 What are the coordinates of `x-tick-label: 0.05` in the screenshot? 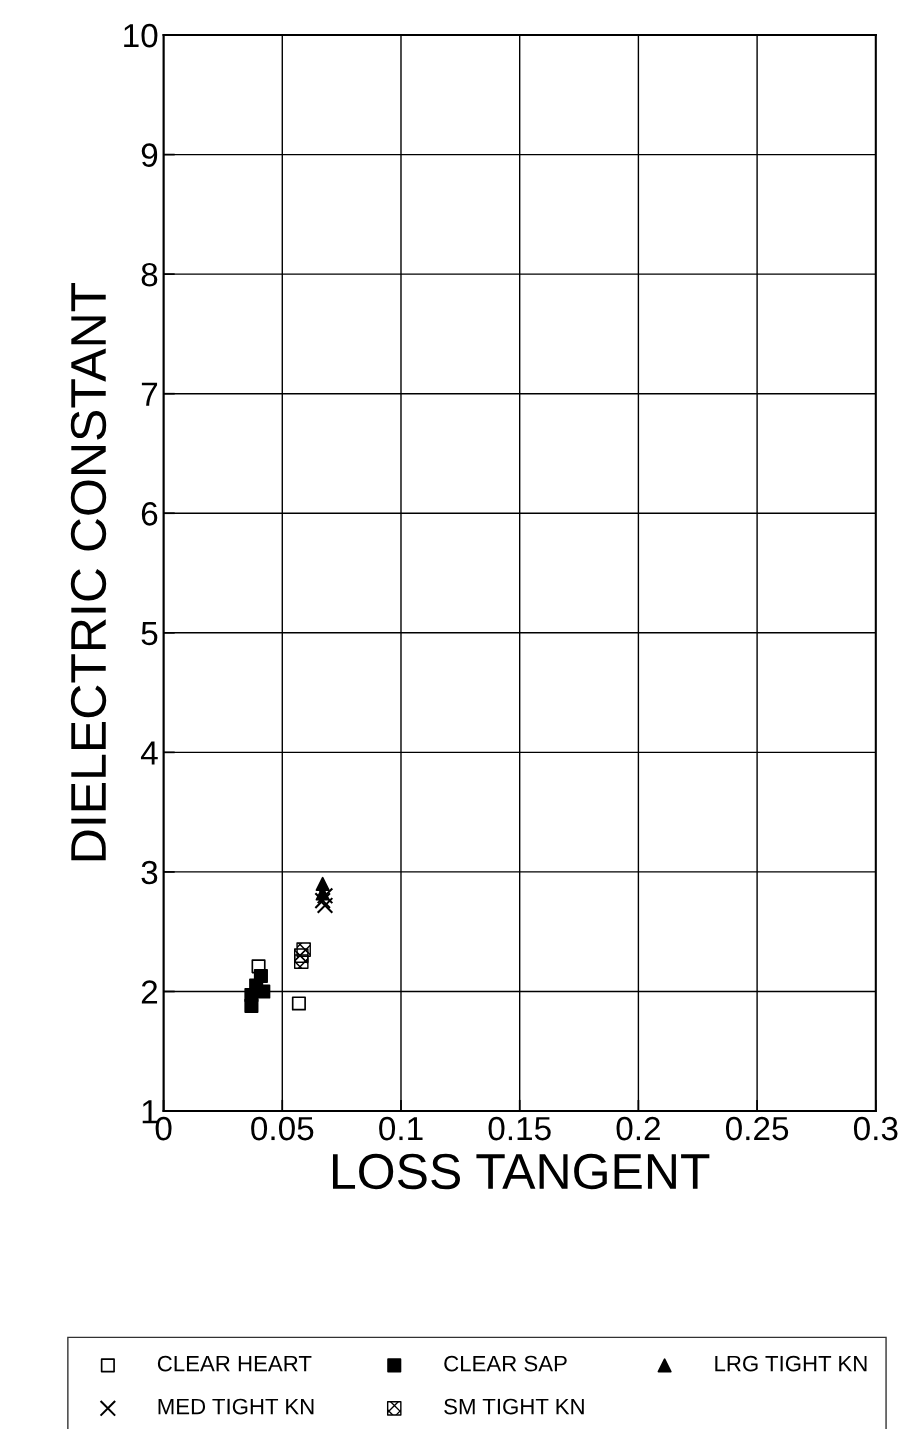 It's located at (282, 1128).